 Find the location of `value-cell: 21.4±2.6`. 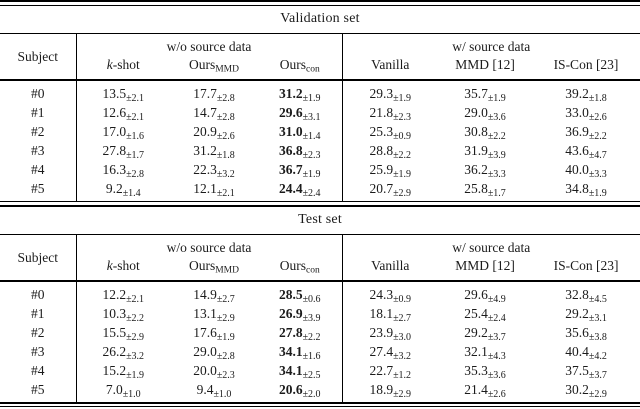

value-cell: 21.4±2.6 is located at coordinates (485, 391).